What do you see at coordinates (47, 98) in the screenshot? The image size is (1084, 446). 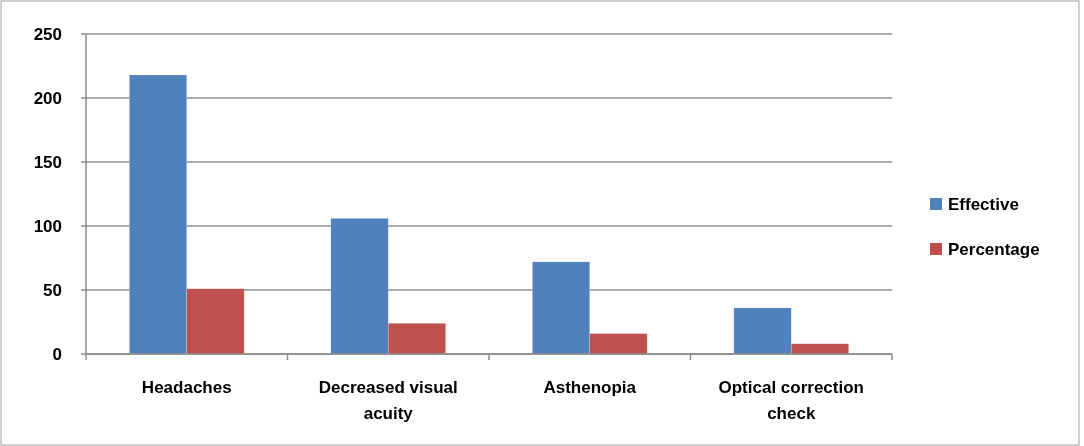 I see `y-tick-label: 200` at bounding box center [47, 98].